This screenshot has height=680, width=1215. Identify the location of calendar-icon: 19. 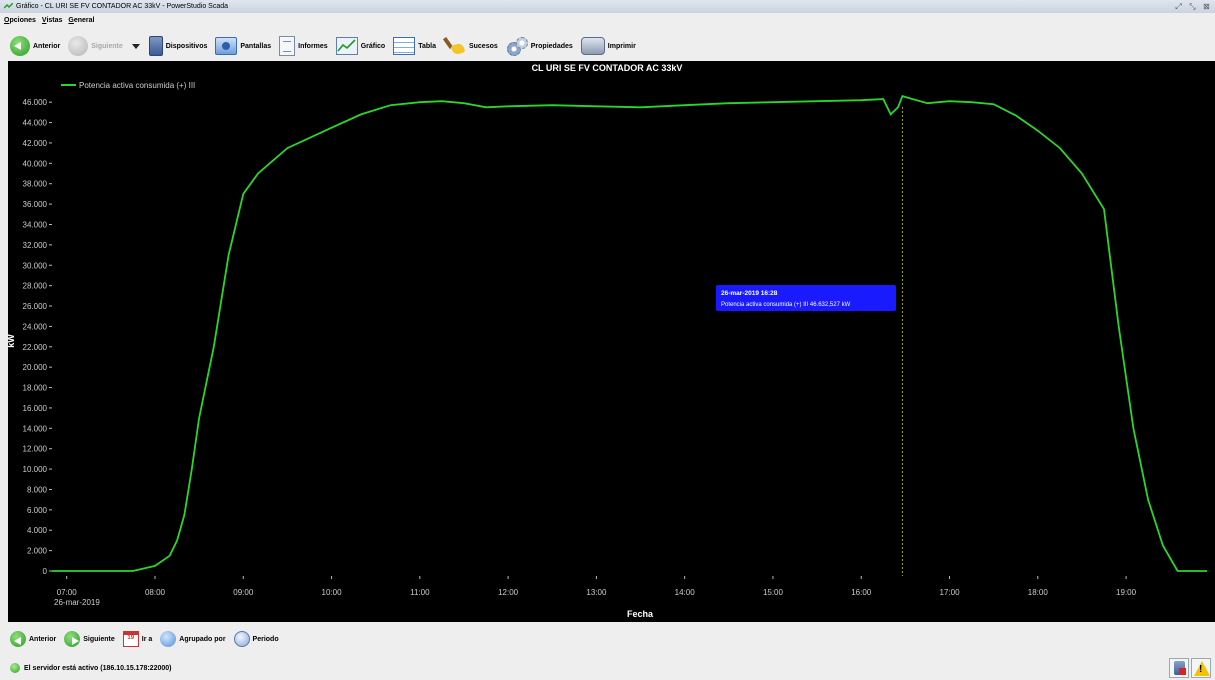
(130, 639).